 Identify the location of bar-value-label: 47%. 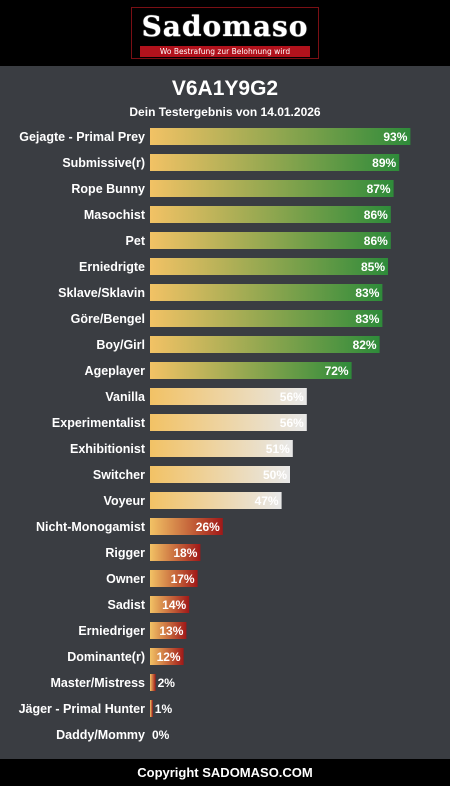
(267, 501).